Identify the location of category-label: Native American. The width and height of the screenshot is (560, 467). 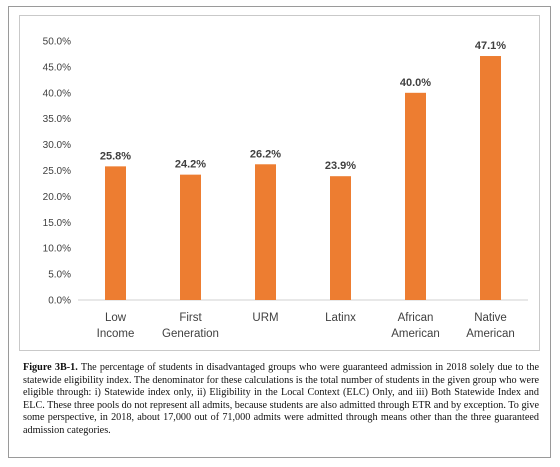
(490, 326).